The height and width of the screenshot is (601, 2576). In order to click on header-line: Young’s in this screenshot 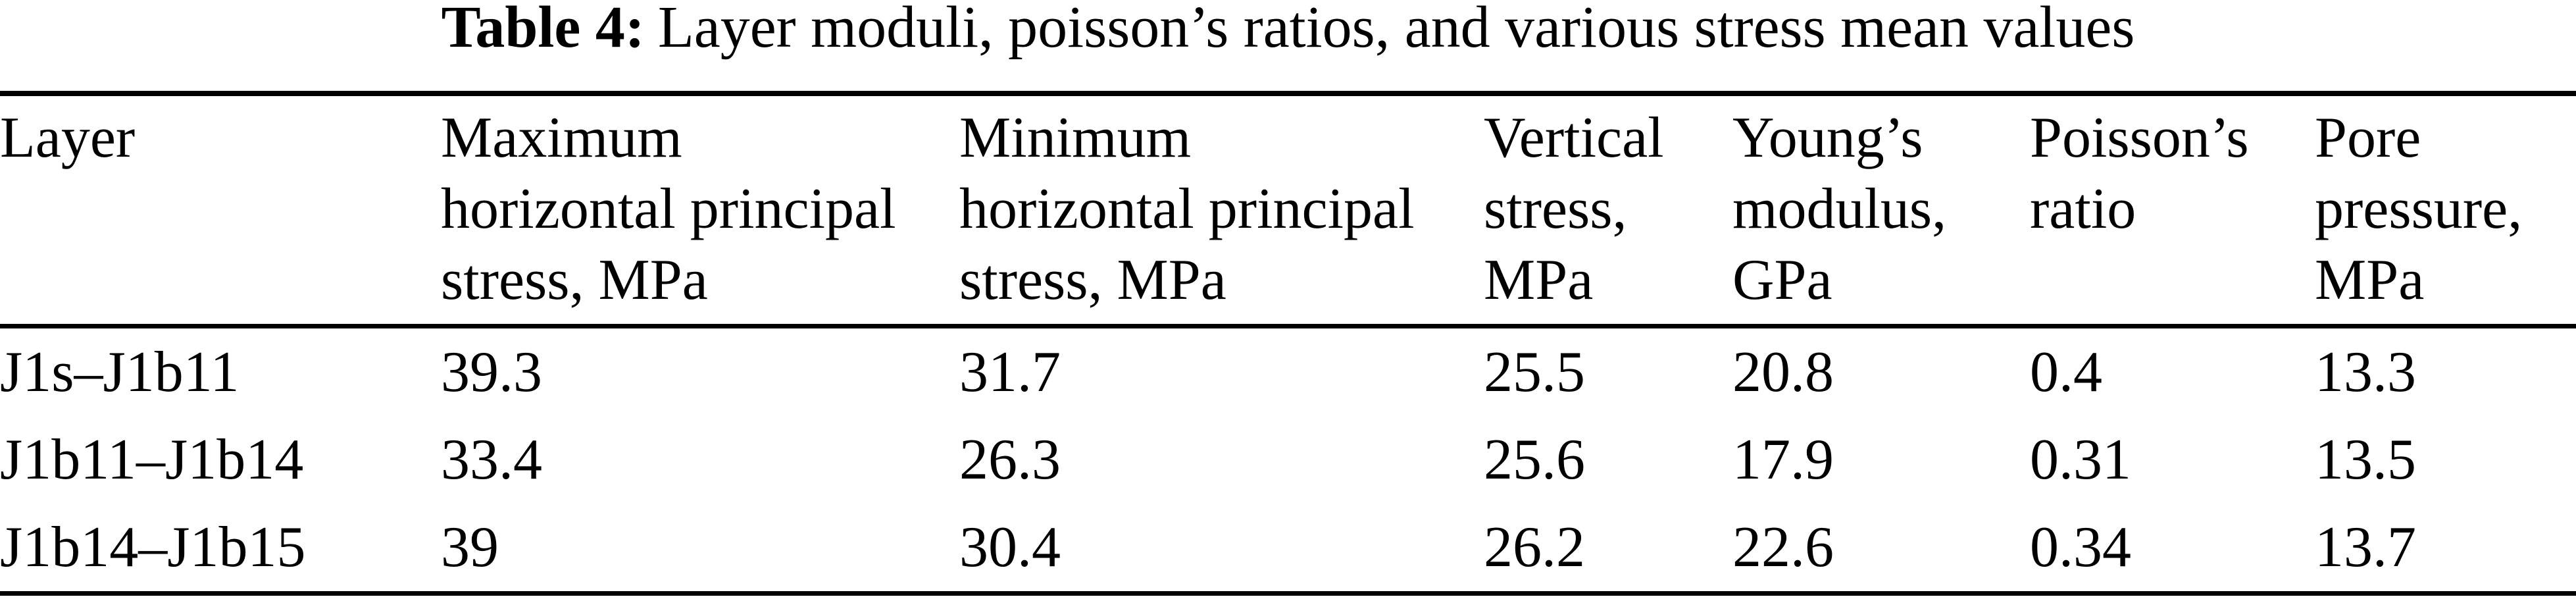, I will do `click(1827, 138)`.